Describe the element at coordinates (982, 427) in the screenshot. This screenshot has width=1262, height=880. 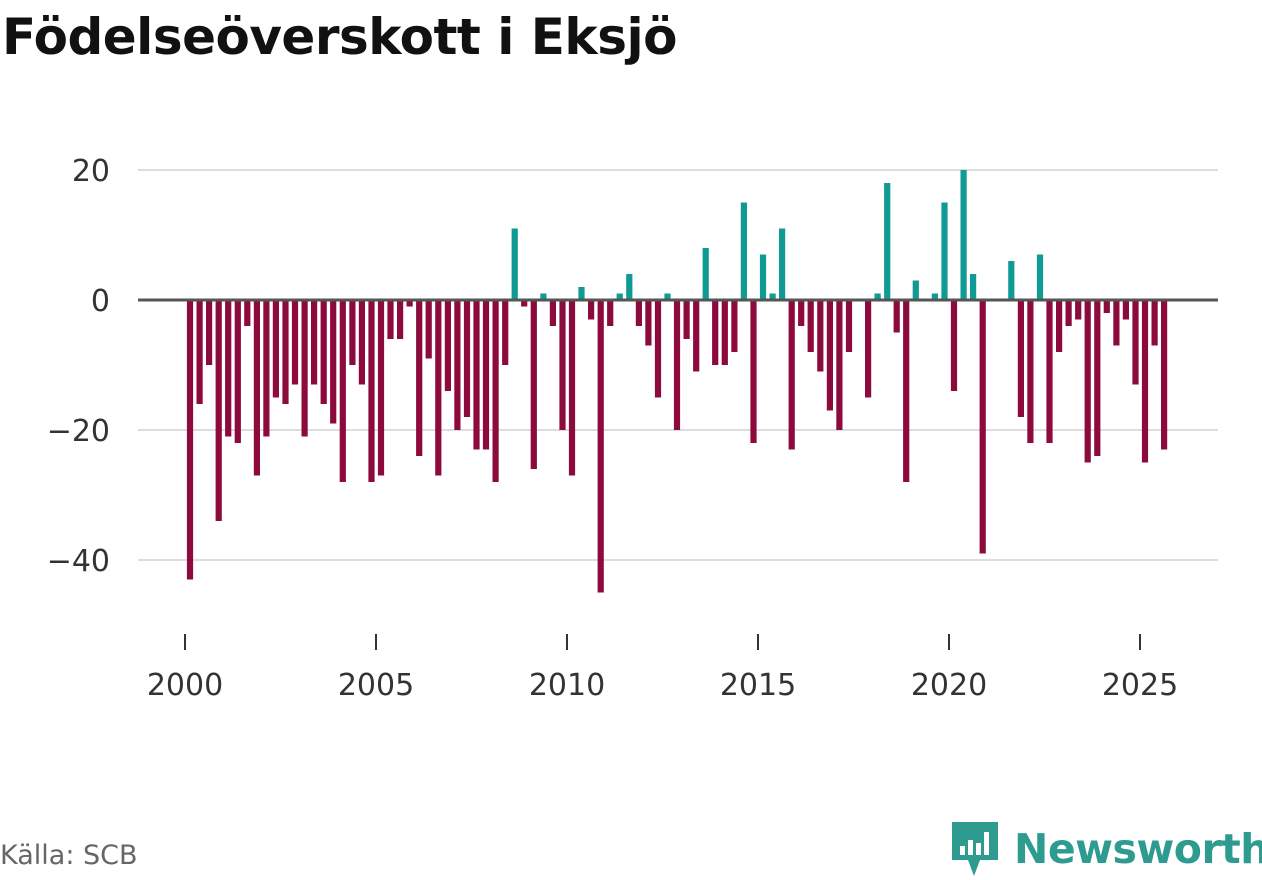
I see `bar: 2020 K4: -39` at that location.